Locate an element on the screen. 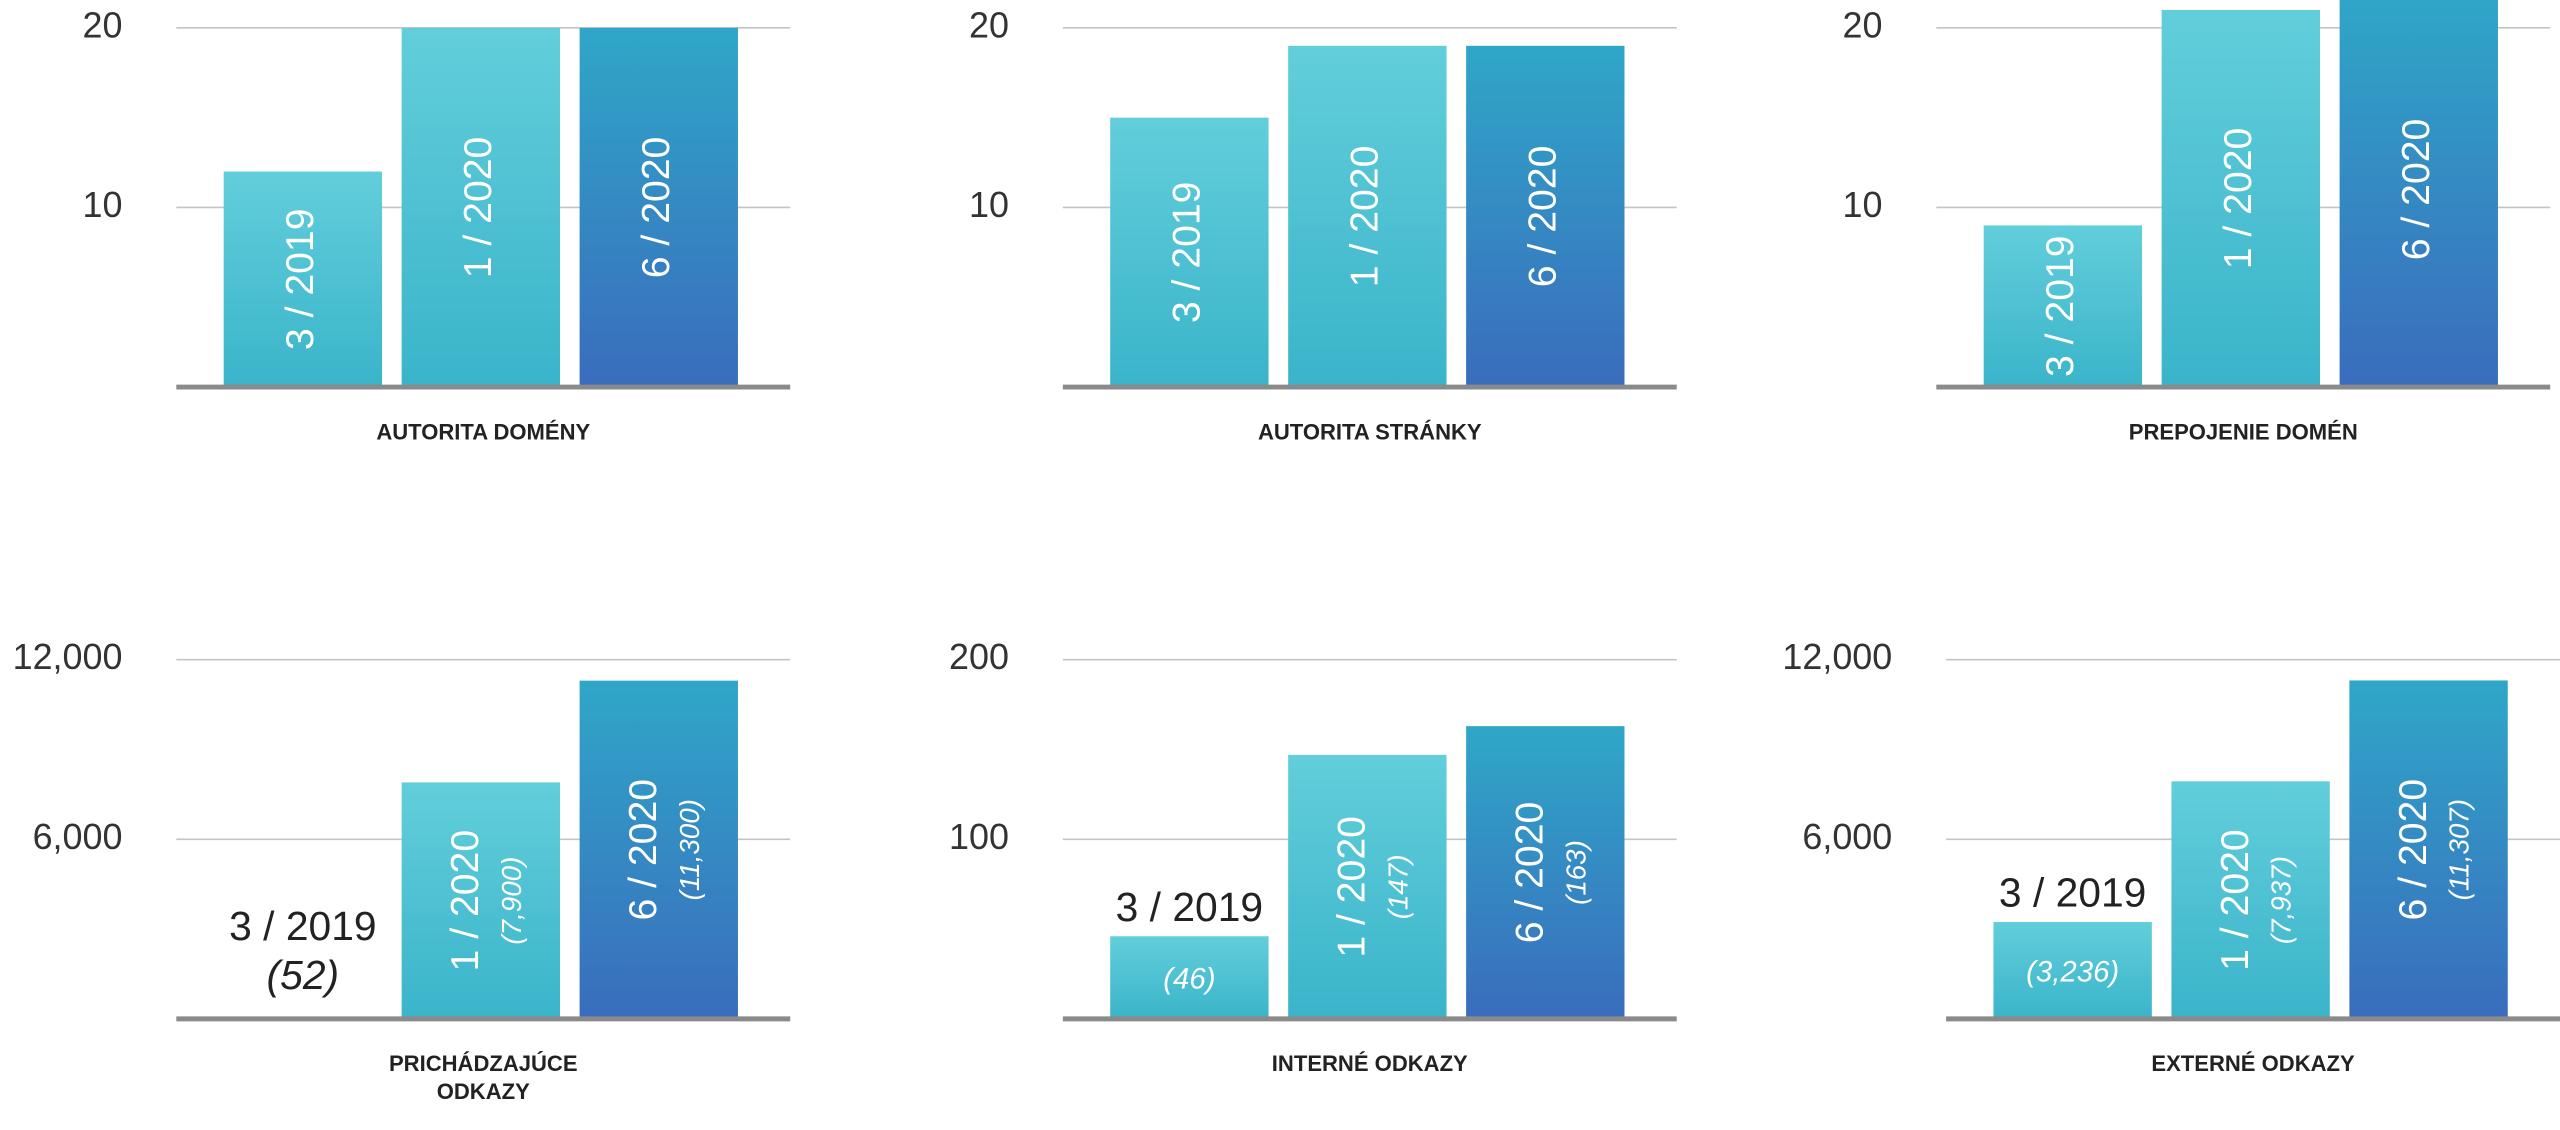  value-label: (46) is located at coordinates (1189, 979).